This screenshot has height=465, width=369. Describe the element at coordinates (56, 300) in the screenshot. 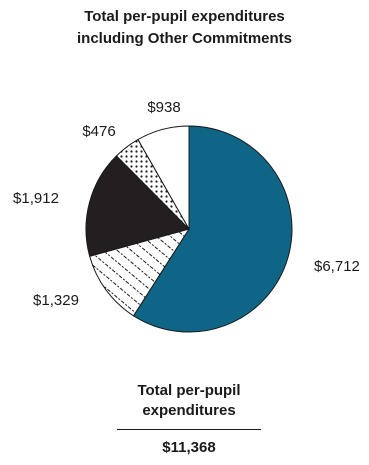

I see `slice-label: $1,329` at that location.